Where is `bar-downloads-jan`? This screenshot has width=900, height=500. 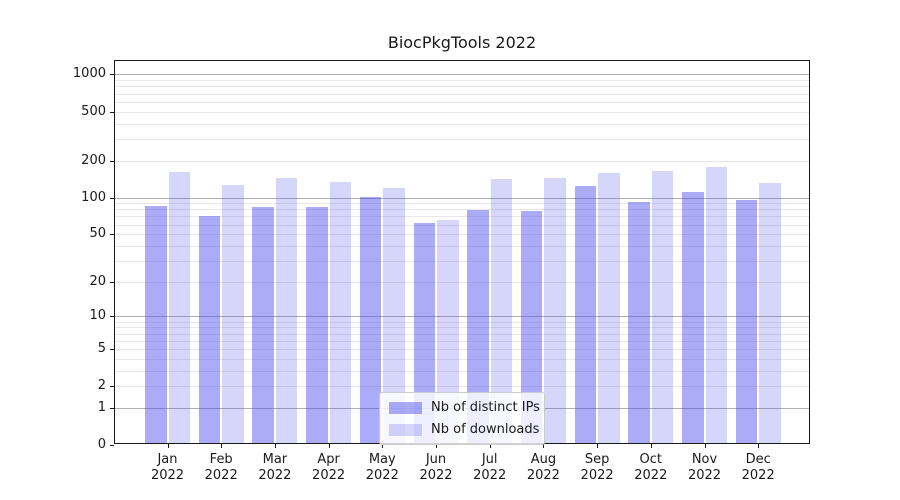
bar-downloads-jan is located at coordinates (179, 307).